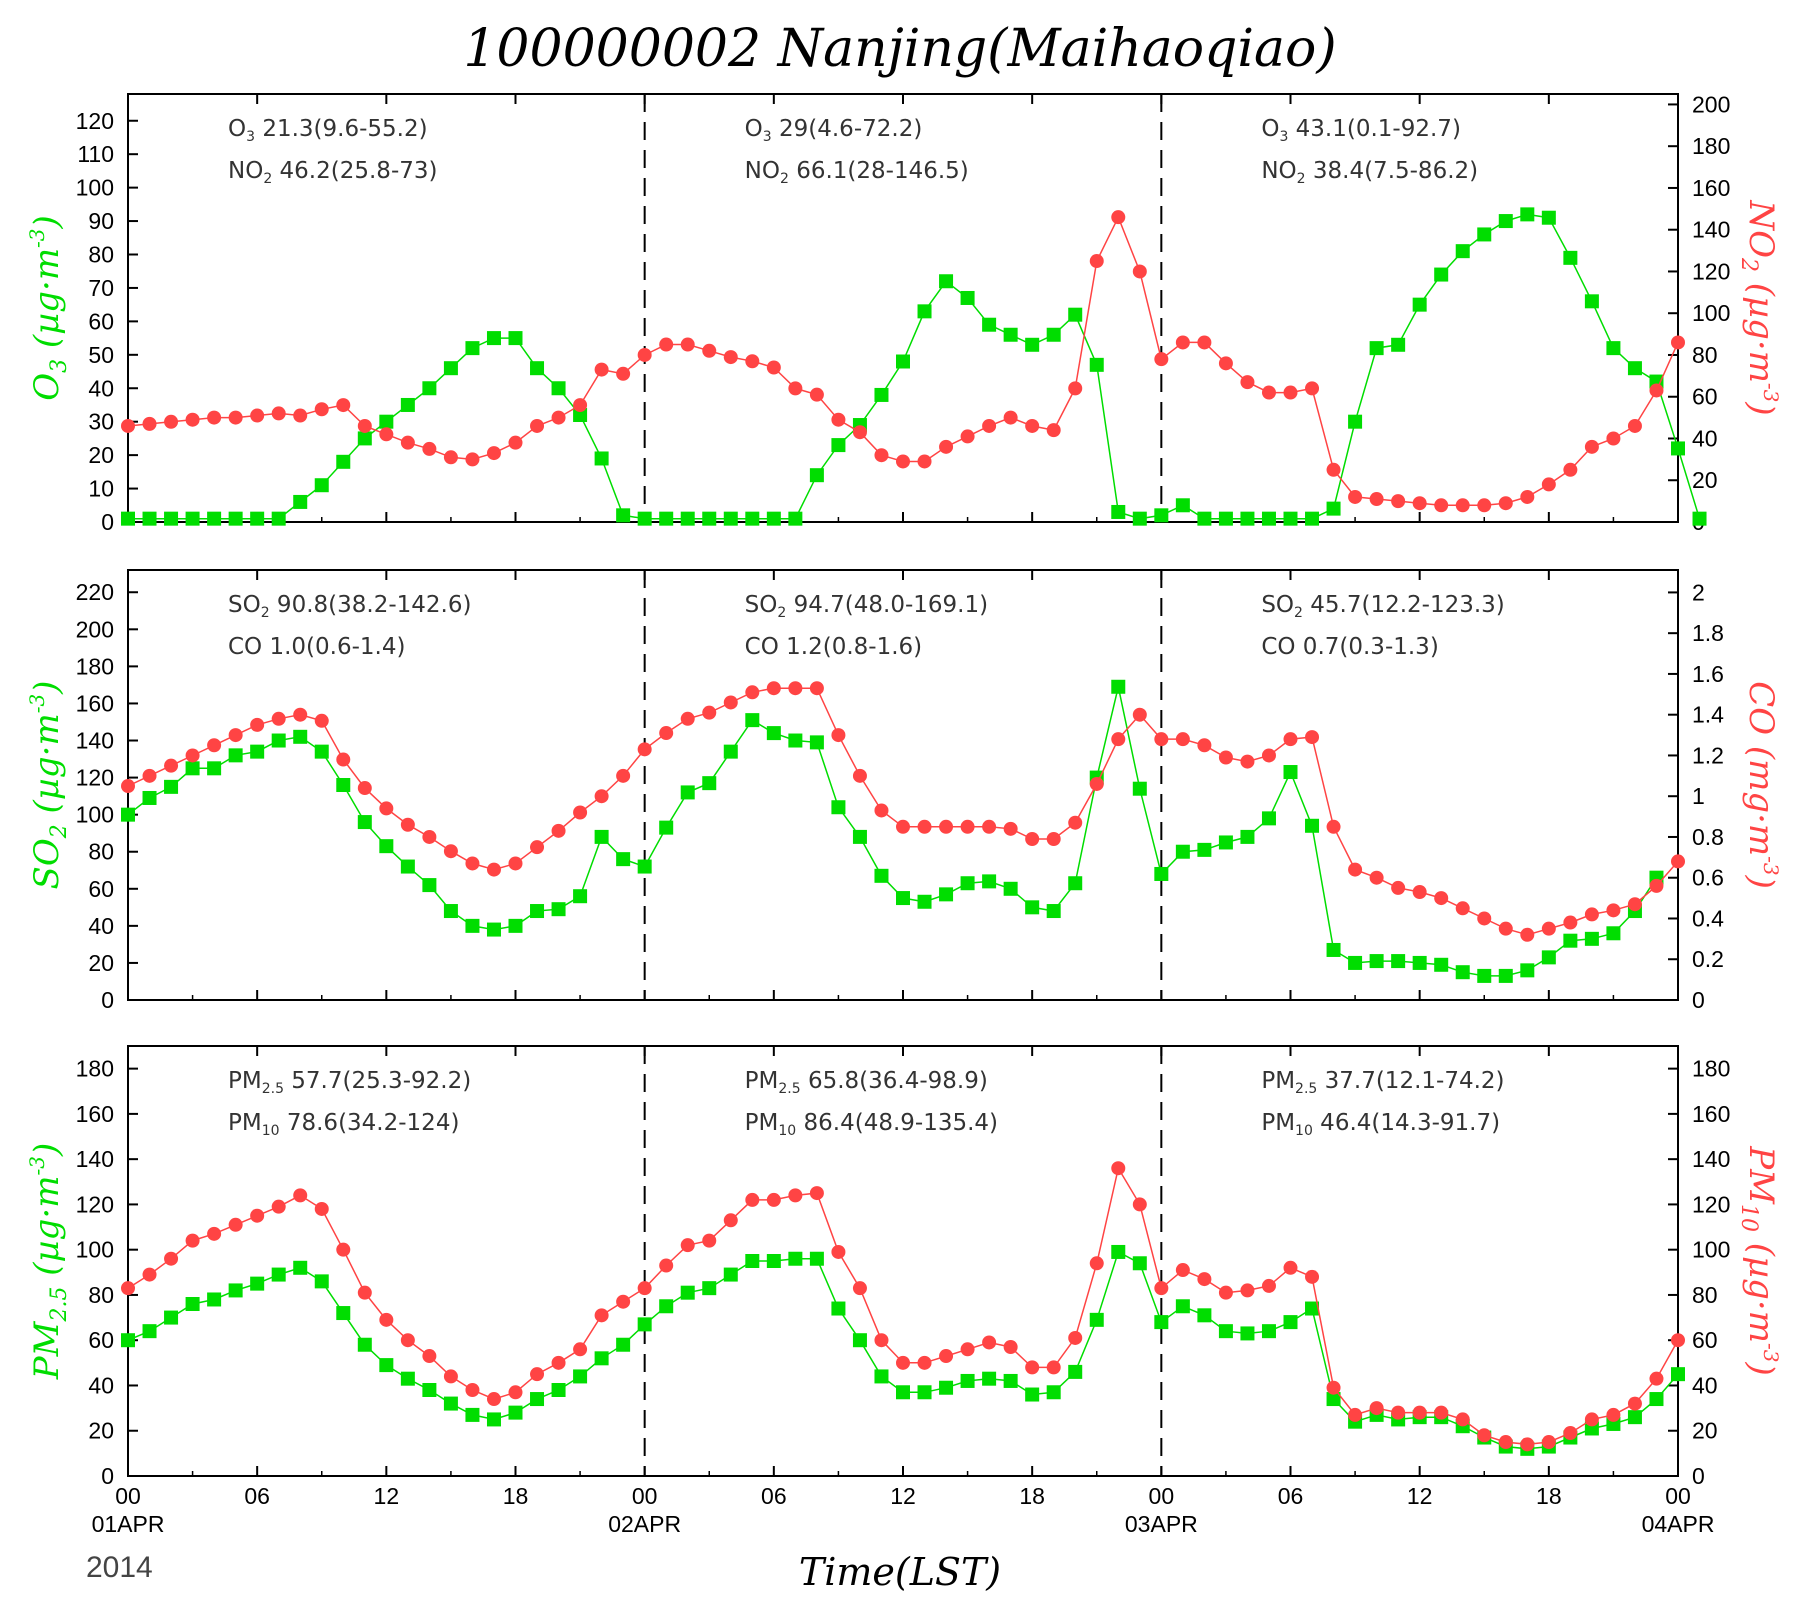 The width and height of the screenshot is (1800, 1600). I want to click on left-axis-label: O3 (µg·m-3), so click(48, 308).